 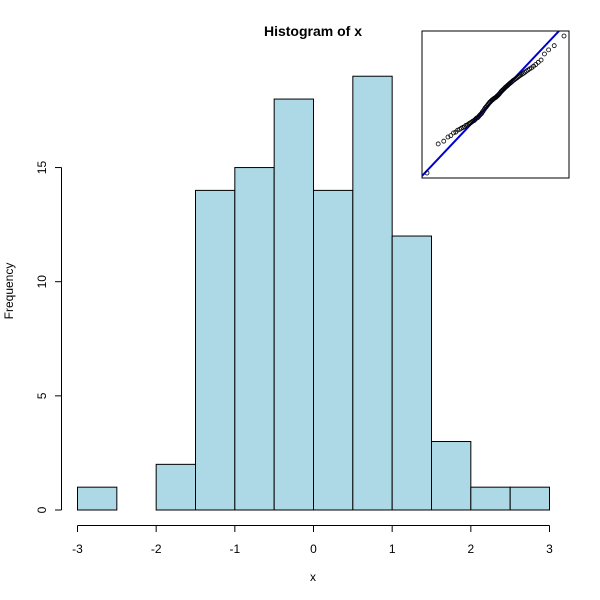 What do you see at coordinates (156, 549) in the screenshot?
I see `x-tick-label: -2` at bounding box center [156, 549].